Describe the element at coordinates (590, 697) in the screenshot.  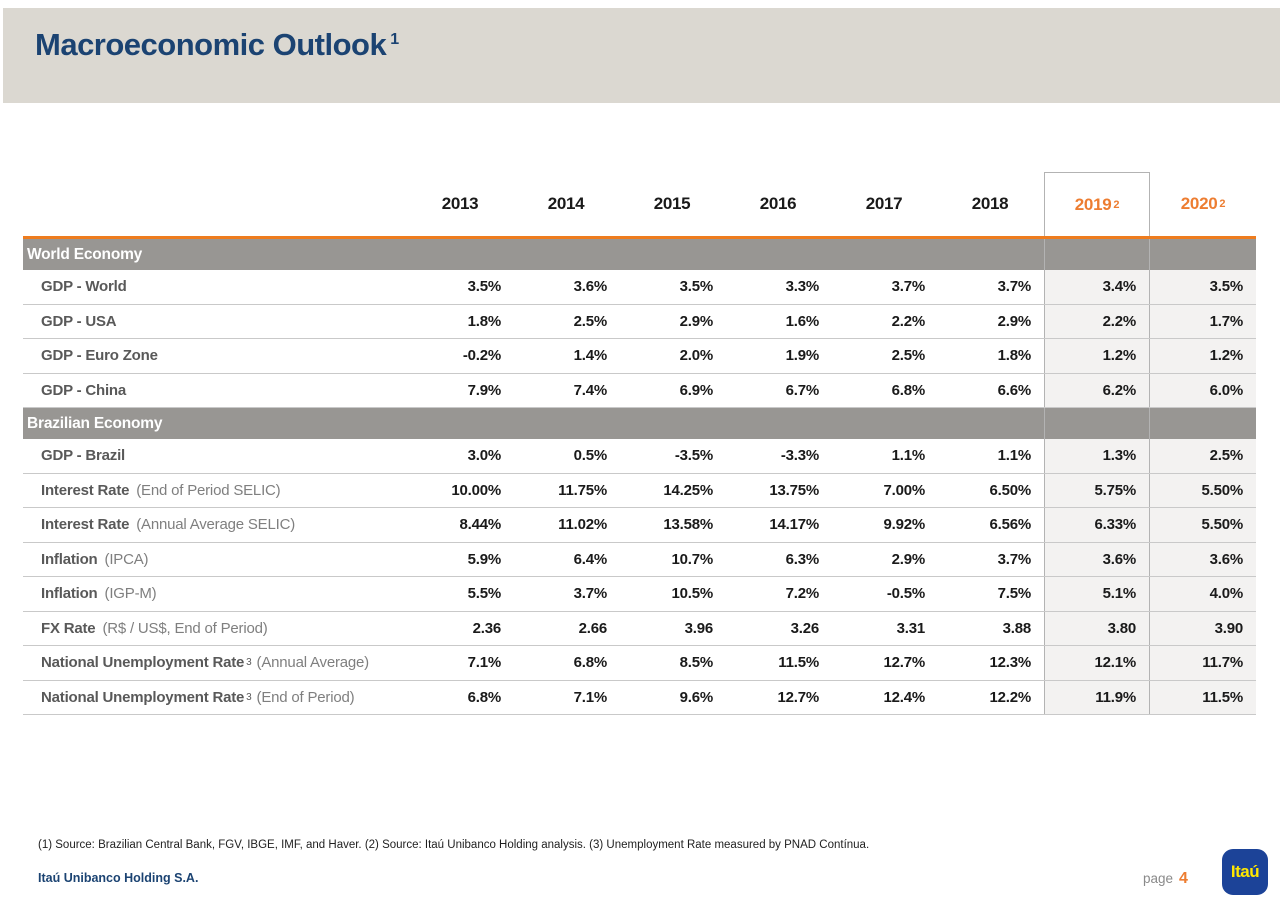
I see `table-cell: 7.1%` at that location.